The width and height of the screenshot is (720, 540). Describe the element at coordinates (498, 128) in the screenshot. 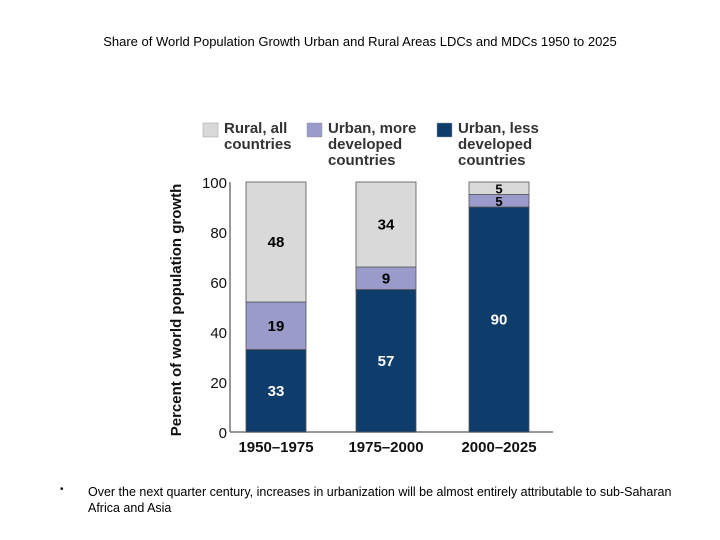

I see `legend-label: Urban, less` at that location.